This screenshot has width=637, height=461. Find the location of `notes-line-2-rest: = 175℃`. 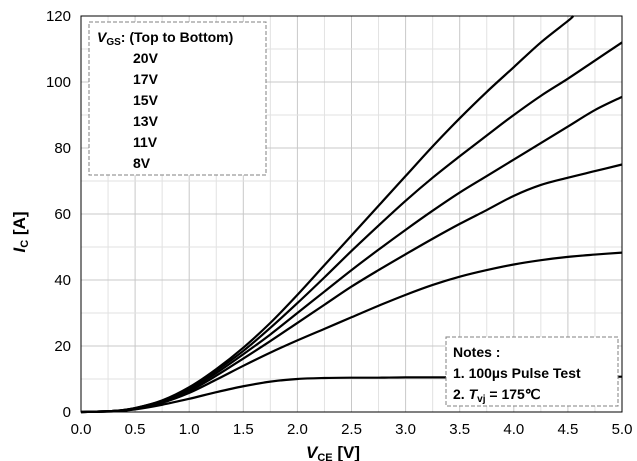

notes-line-2-rest: = 175℃ is located at coordinates (512, 394).